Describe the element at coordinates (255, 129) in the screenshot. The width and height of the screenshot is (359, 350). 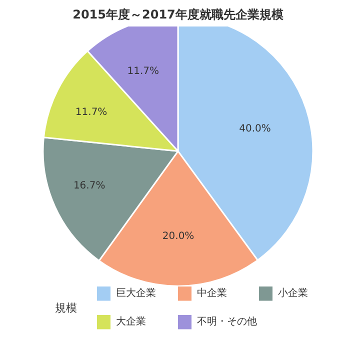
I see `data-label: 40.0%` at that location.